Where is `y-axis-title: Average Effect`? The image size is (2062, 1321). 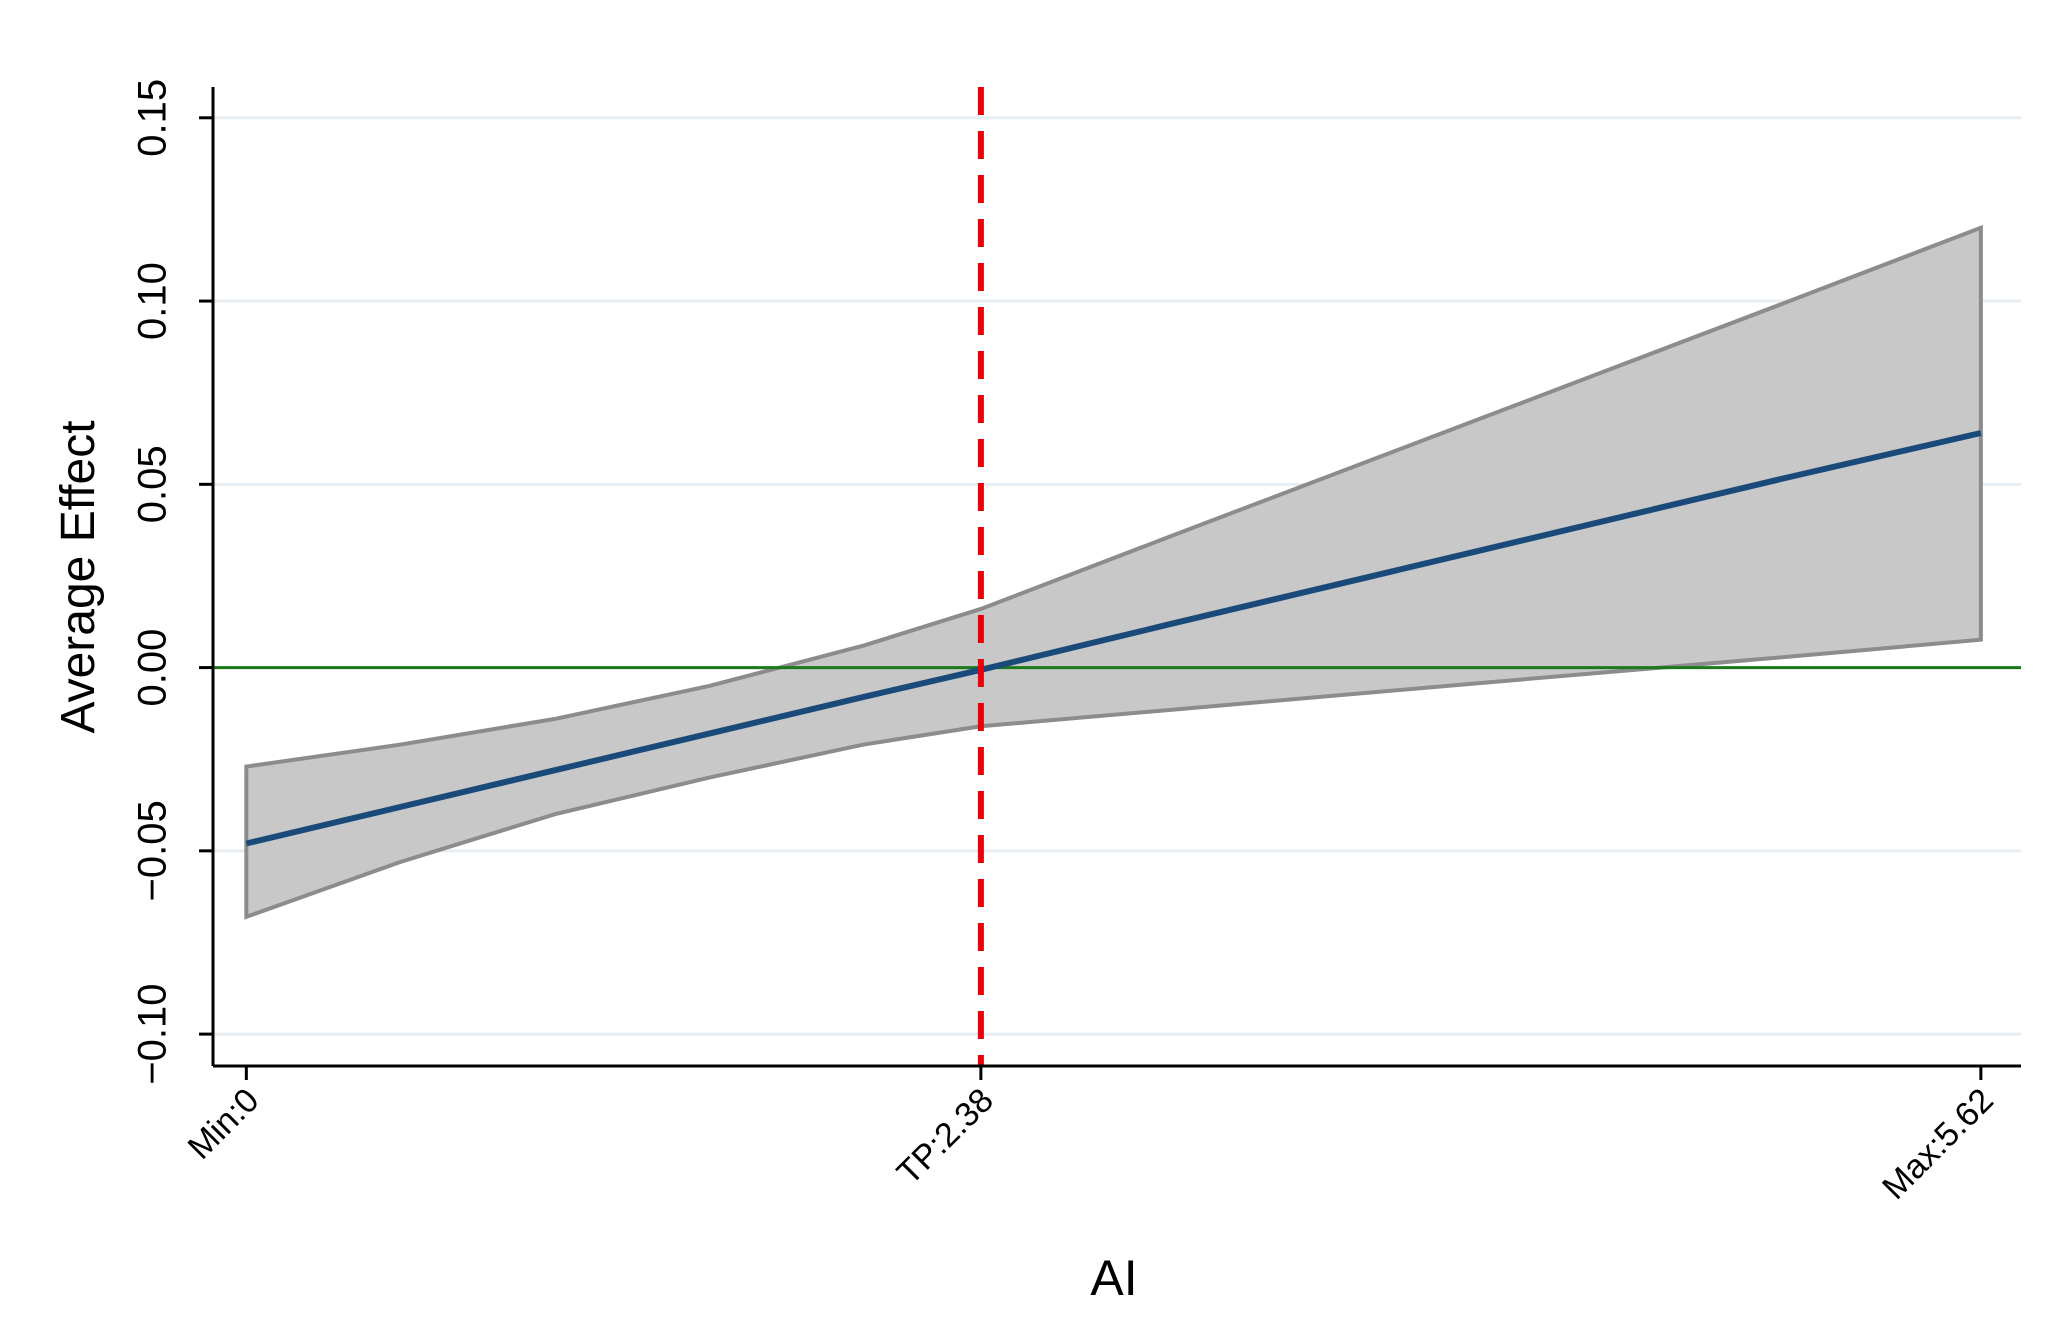
y-axis-title: Average Effect is located at coordinates (78, 576).